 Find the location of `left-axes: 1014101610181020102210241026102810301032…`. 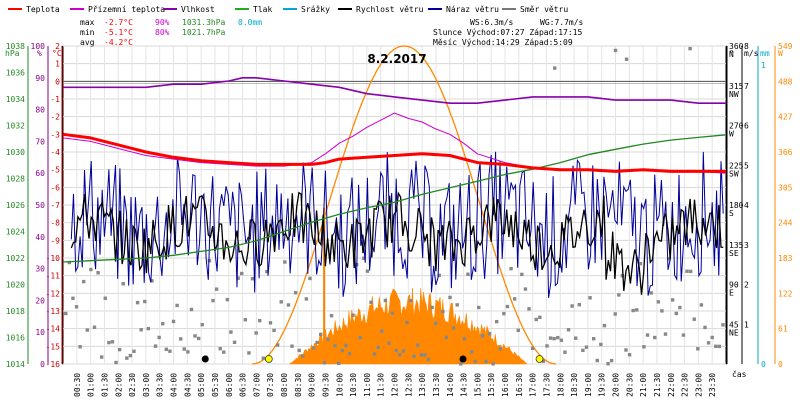

left-axes: 1014101610181020102210241026102810301032… is located at coordinates (34, 205).